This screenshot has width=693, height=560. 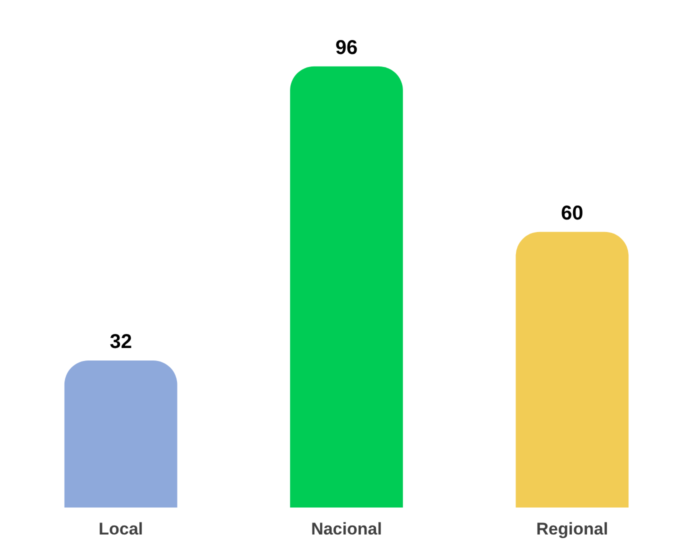 What do you see at coordinates (346, 528) in the screenshot?
I see `x-tick-label: Nacional` at bounding box center [346, 528].